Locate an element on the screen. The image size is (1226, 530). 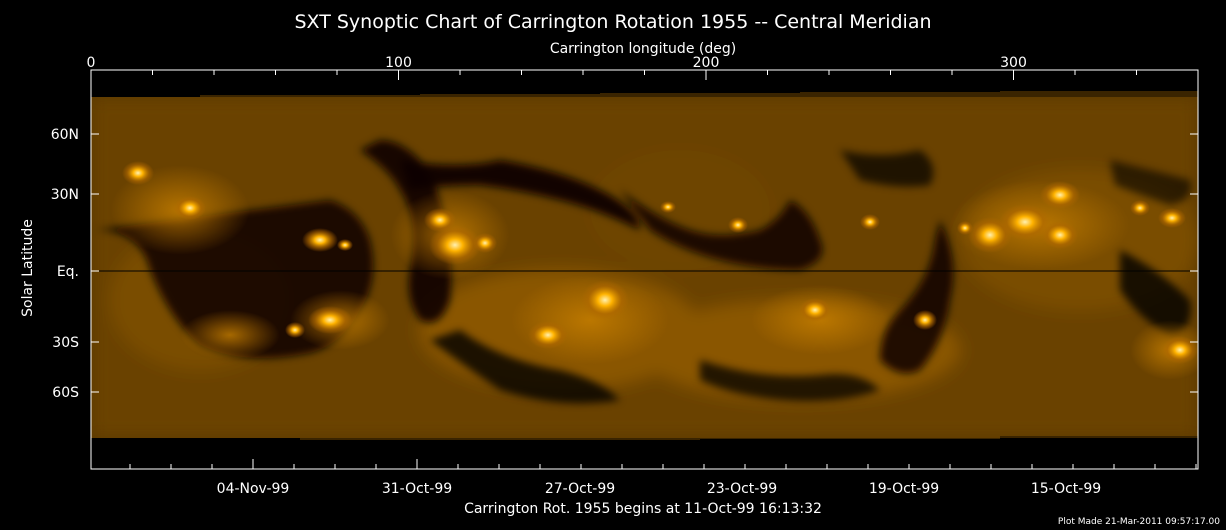
top-tick-label: 300 is located at coordinates (1013, 63).